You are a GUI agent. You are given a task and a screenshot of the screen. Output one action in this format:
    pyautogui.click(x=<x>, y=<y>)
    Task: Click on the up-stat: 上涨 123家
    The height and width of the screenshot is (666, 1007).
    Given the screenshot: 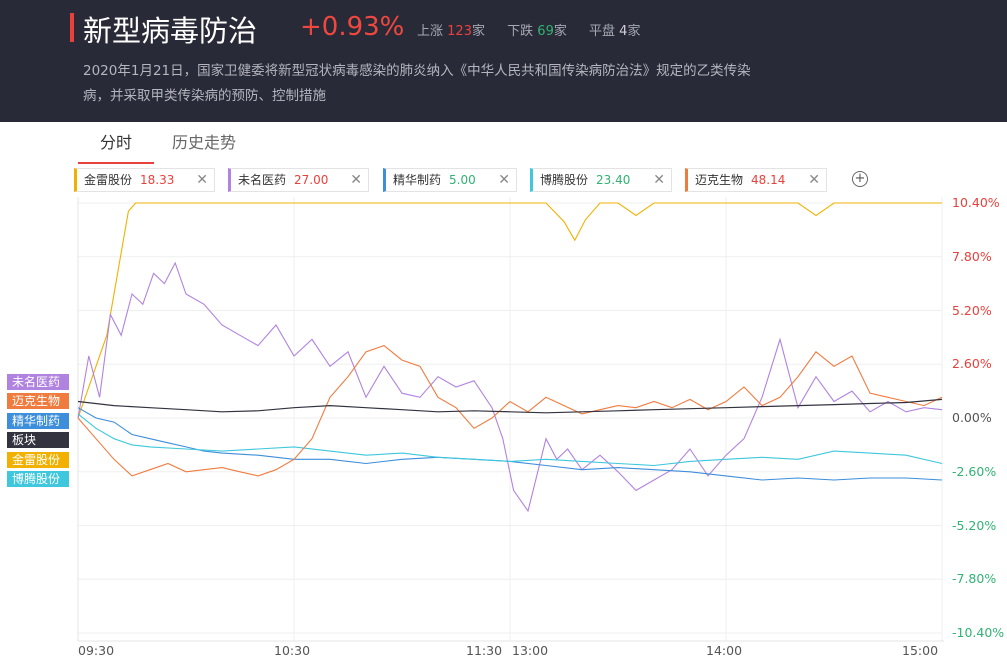 What is the action you would take?
    pyautogui.click(x=451, y=31)
    